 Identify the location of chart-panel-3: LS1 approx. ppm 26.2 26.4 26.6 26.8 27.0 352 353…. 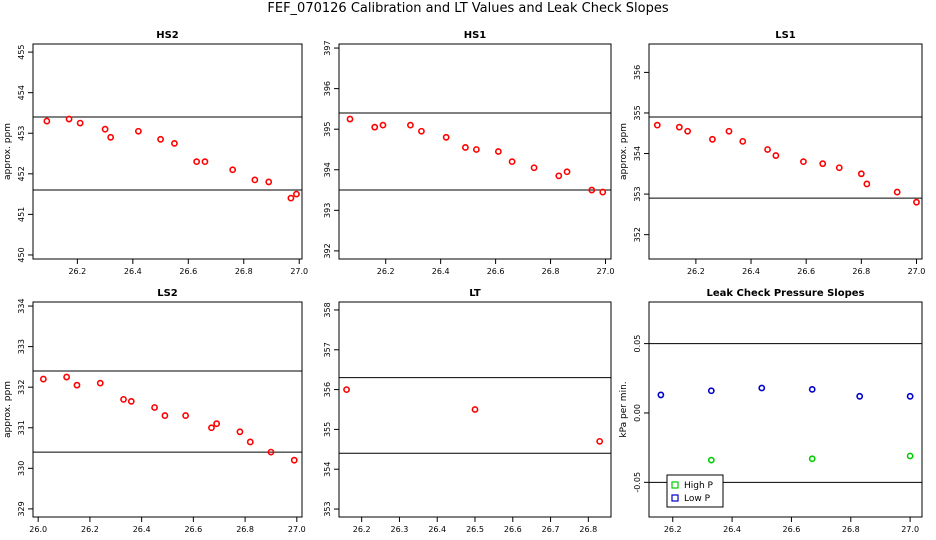
(772, 153).